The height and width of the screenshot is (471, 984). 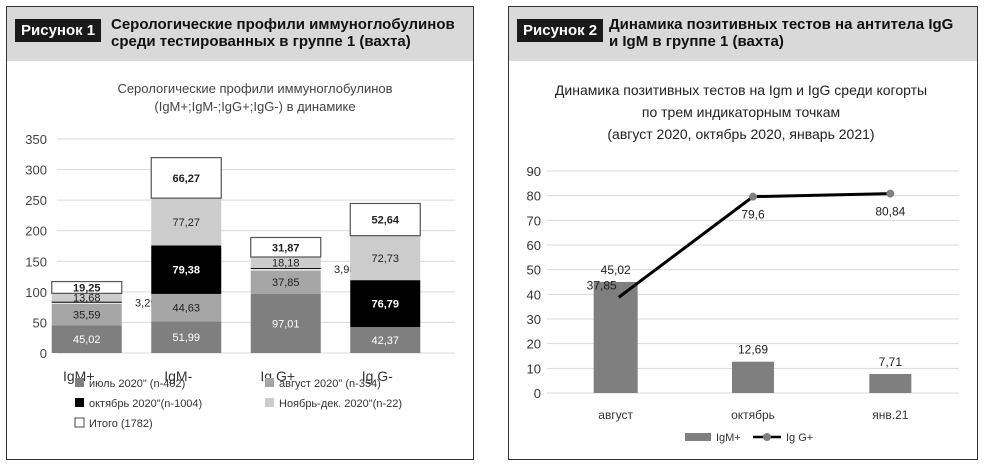 What do you see at coordinates (36, 139) in the screenshot?
I see `y-tick-label: 350` at bounding box center [36, 139].